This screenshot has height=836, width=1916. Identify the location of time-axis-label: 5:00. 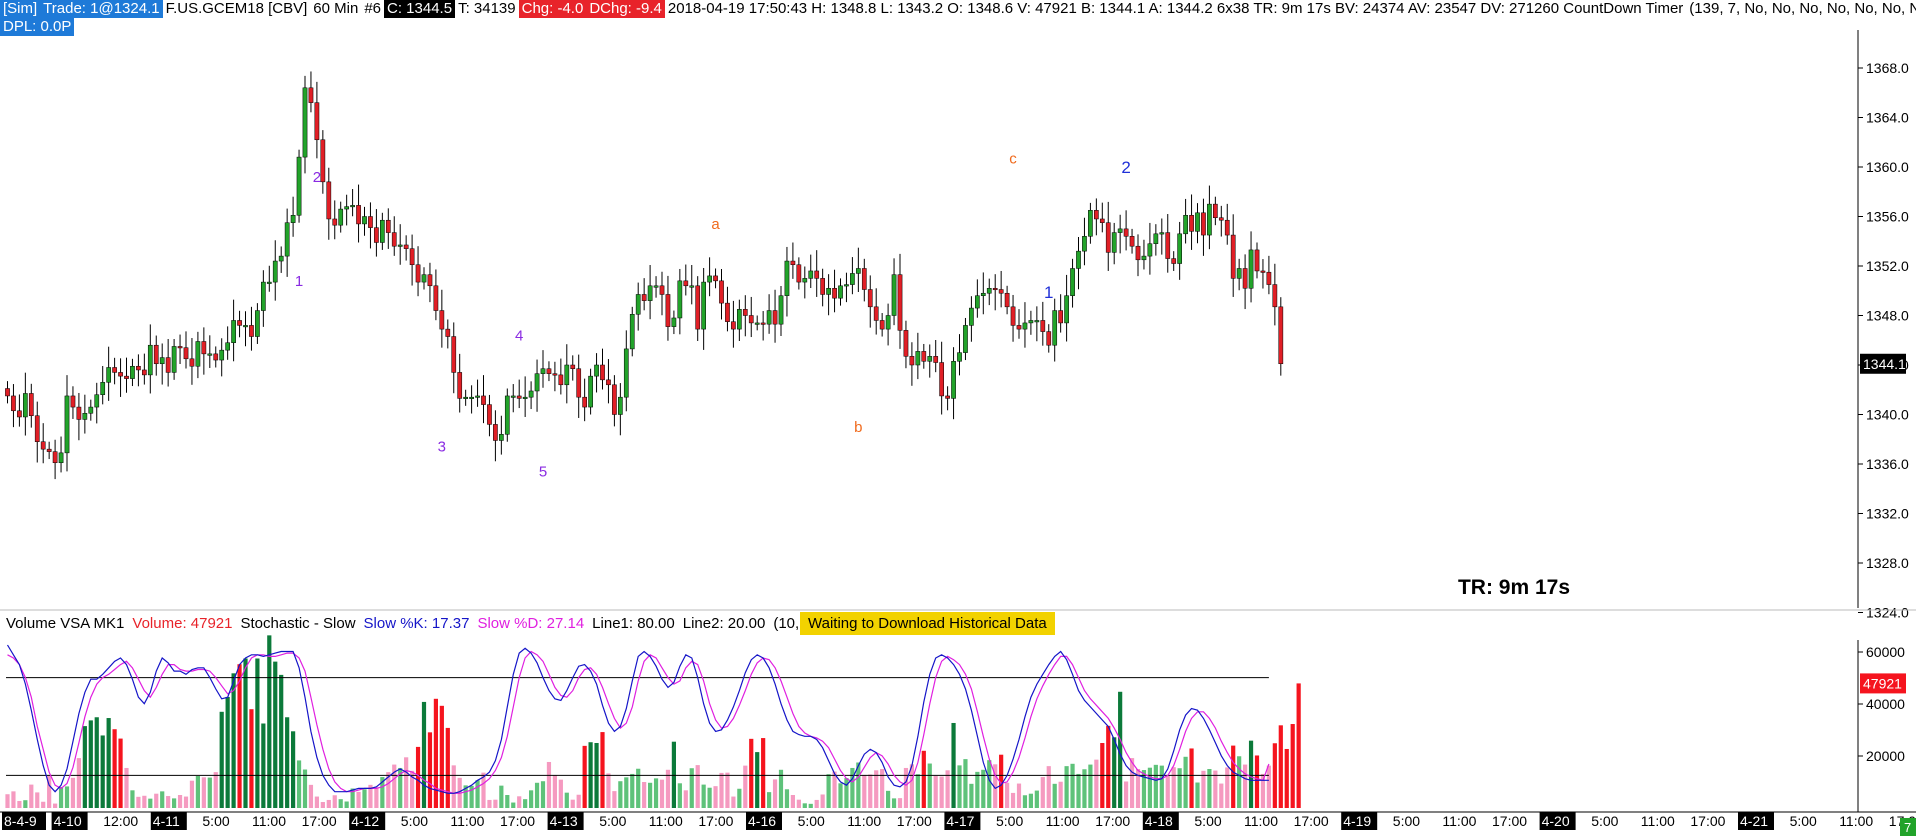
(215, 821).